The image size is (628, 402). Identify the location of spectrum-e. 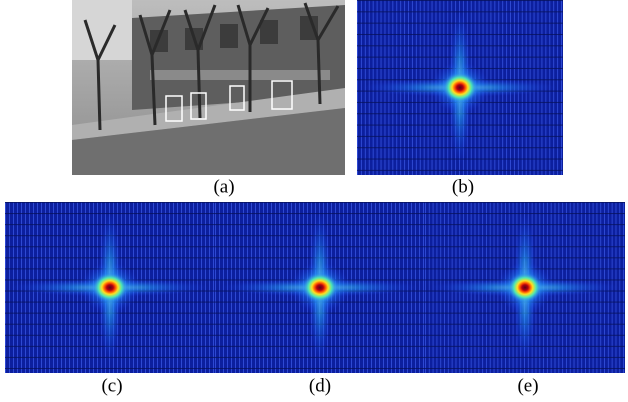
(525, 287).